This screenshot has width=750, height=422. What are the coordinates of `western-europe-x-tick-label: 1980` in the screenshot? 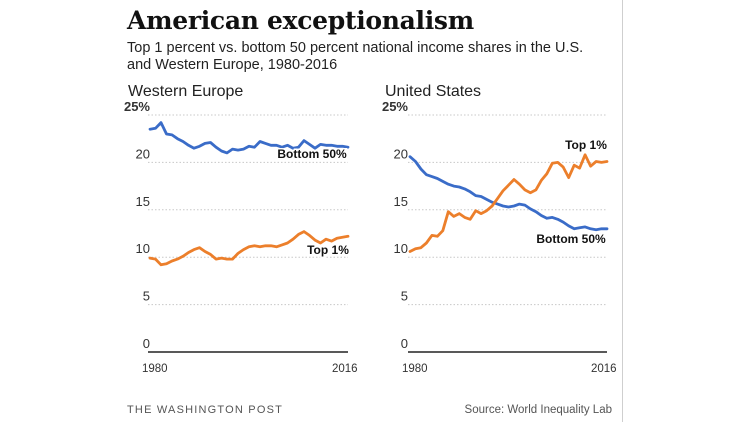 It's located at (155, 369).